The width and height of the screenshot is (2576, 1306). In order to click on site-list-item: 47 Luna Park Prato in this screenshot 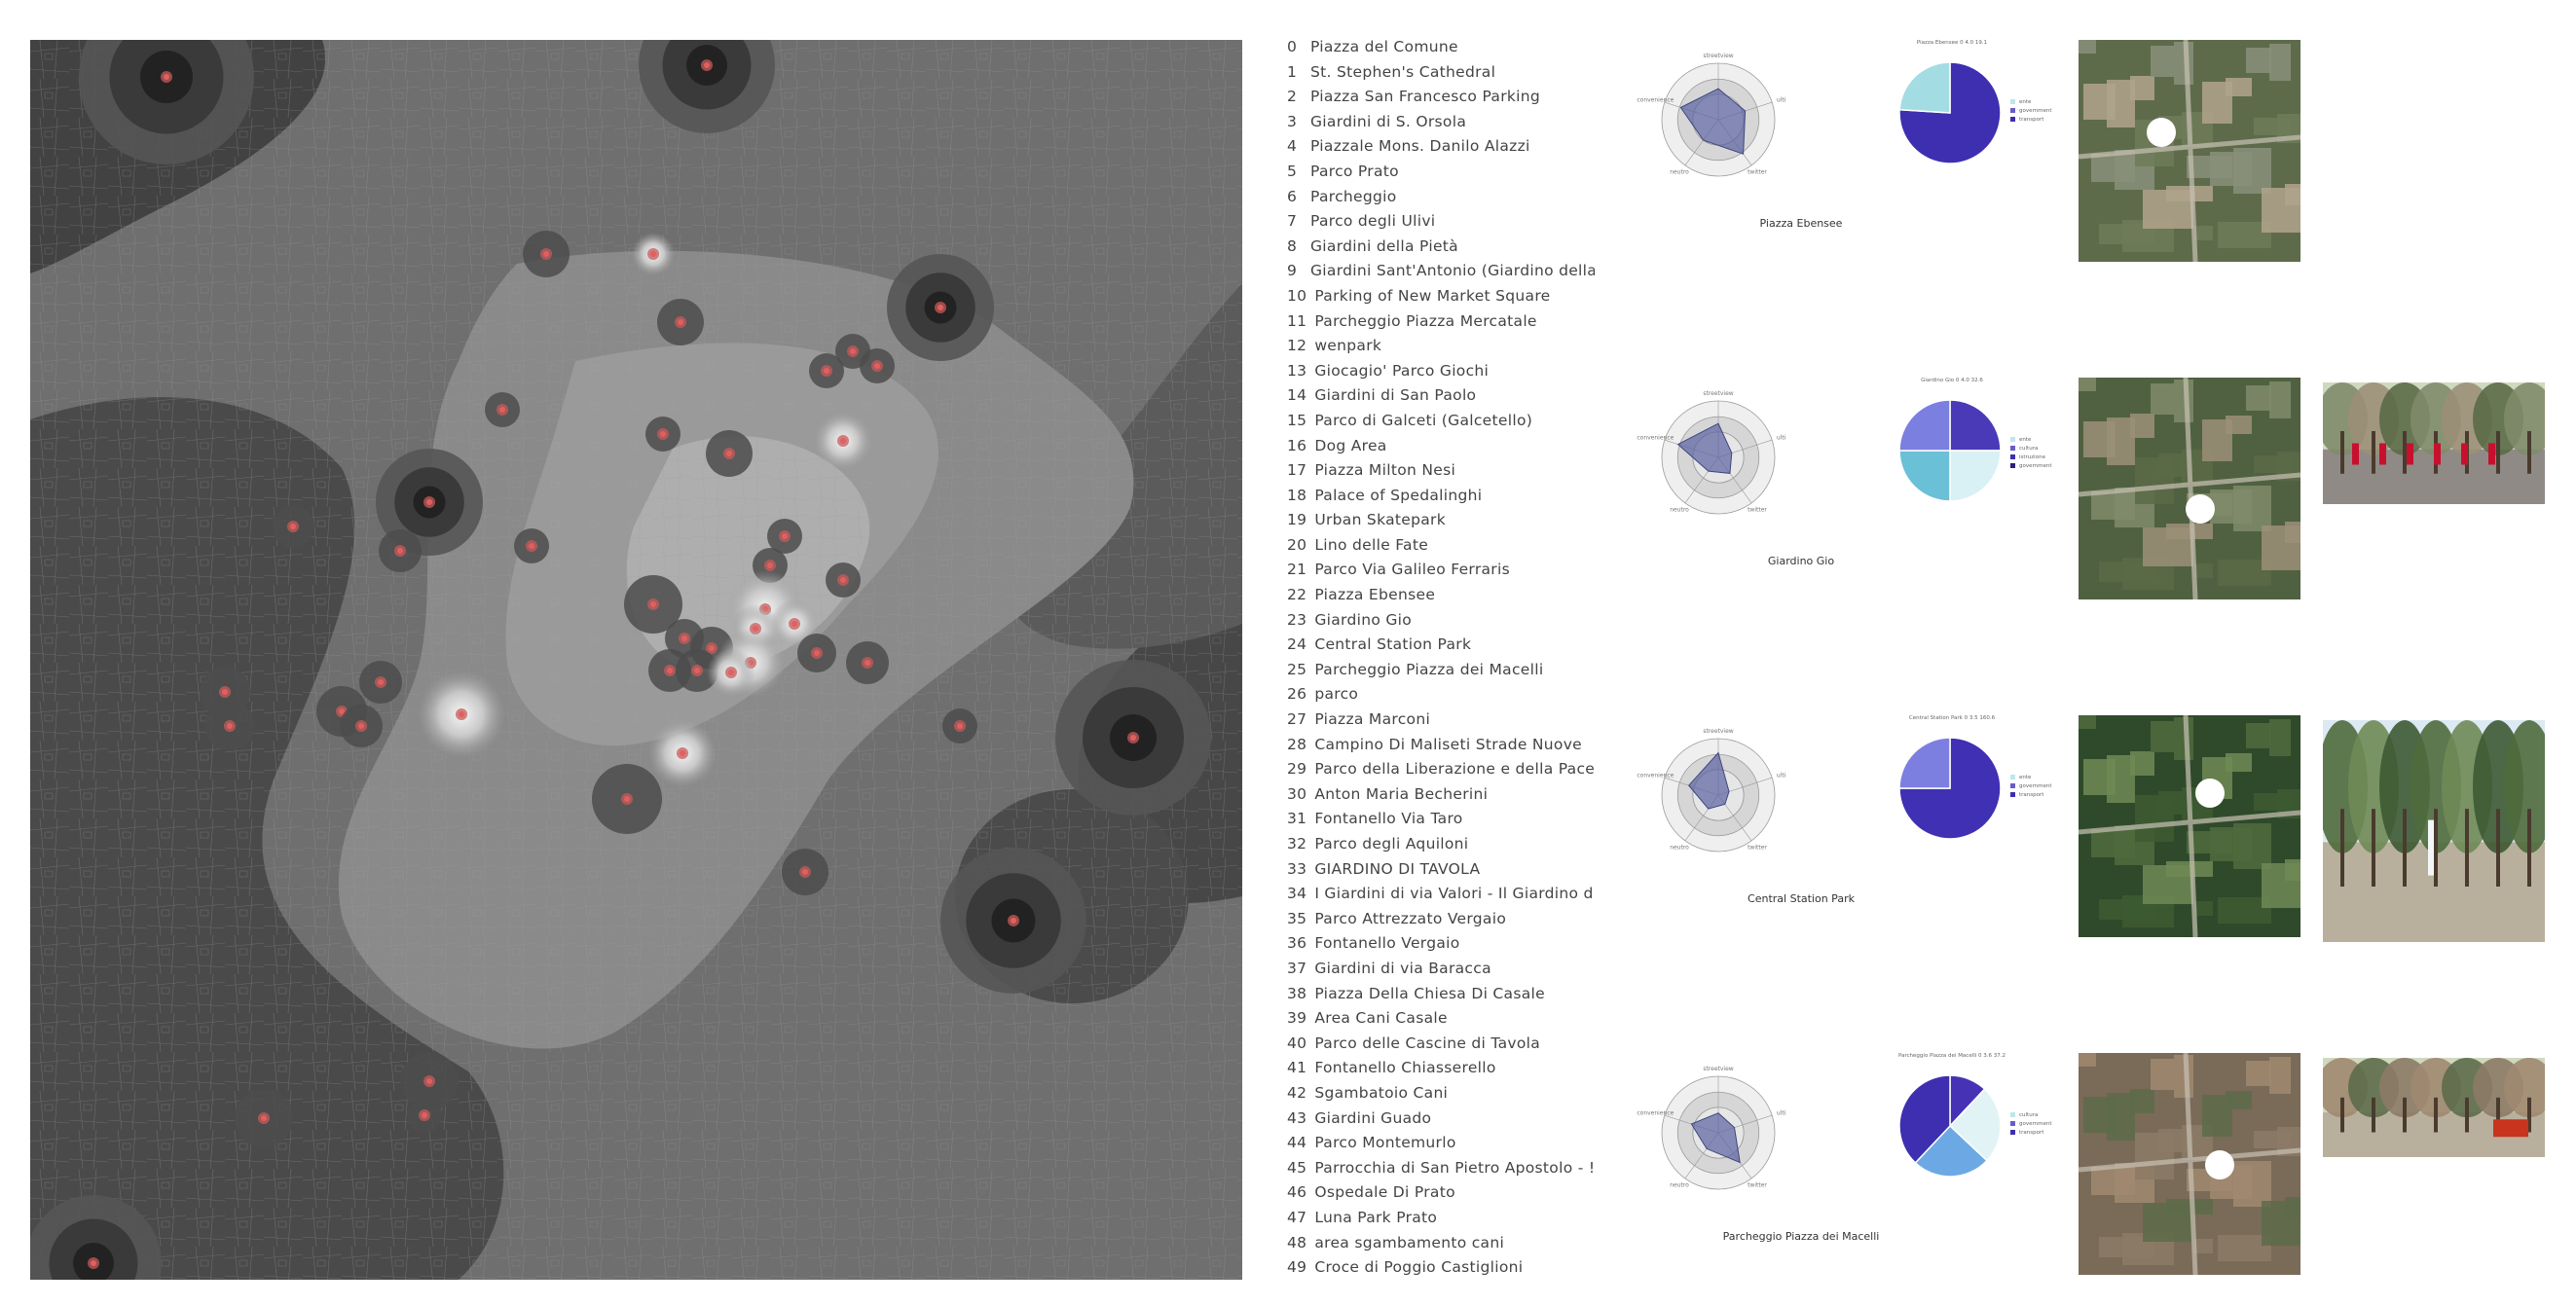, I will do `click(1441, 1218)`.